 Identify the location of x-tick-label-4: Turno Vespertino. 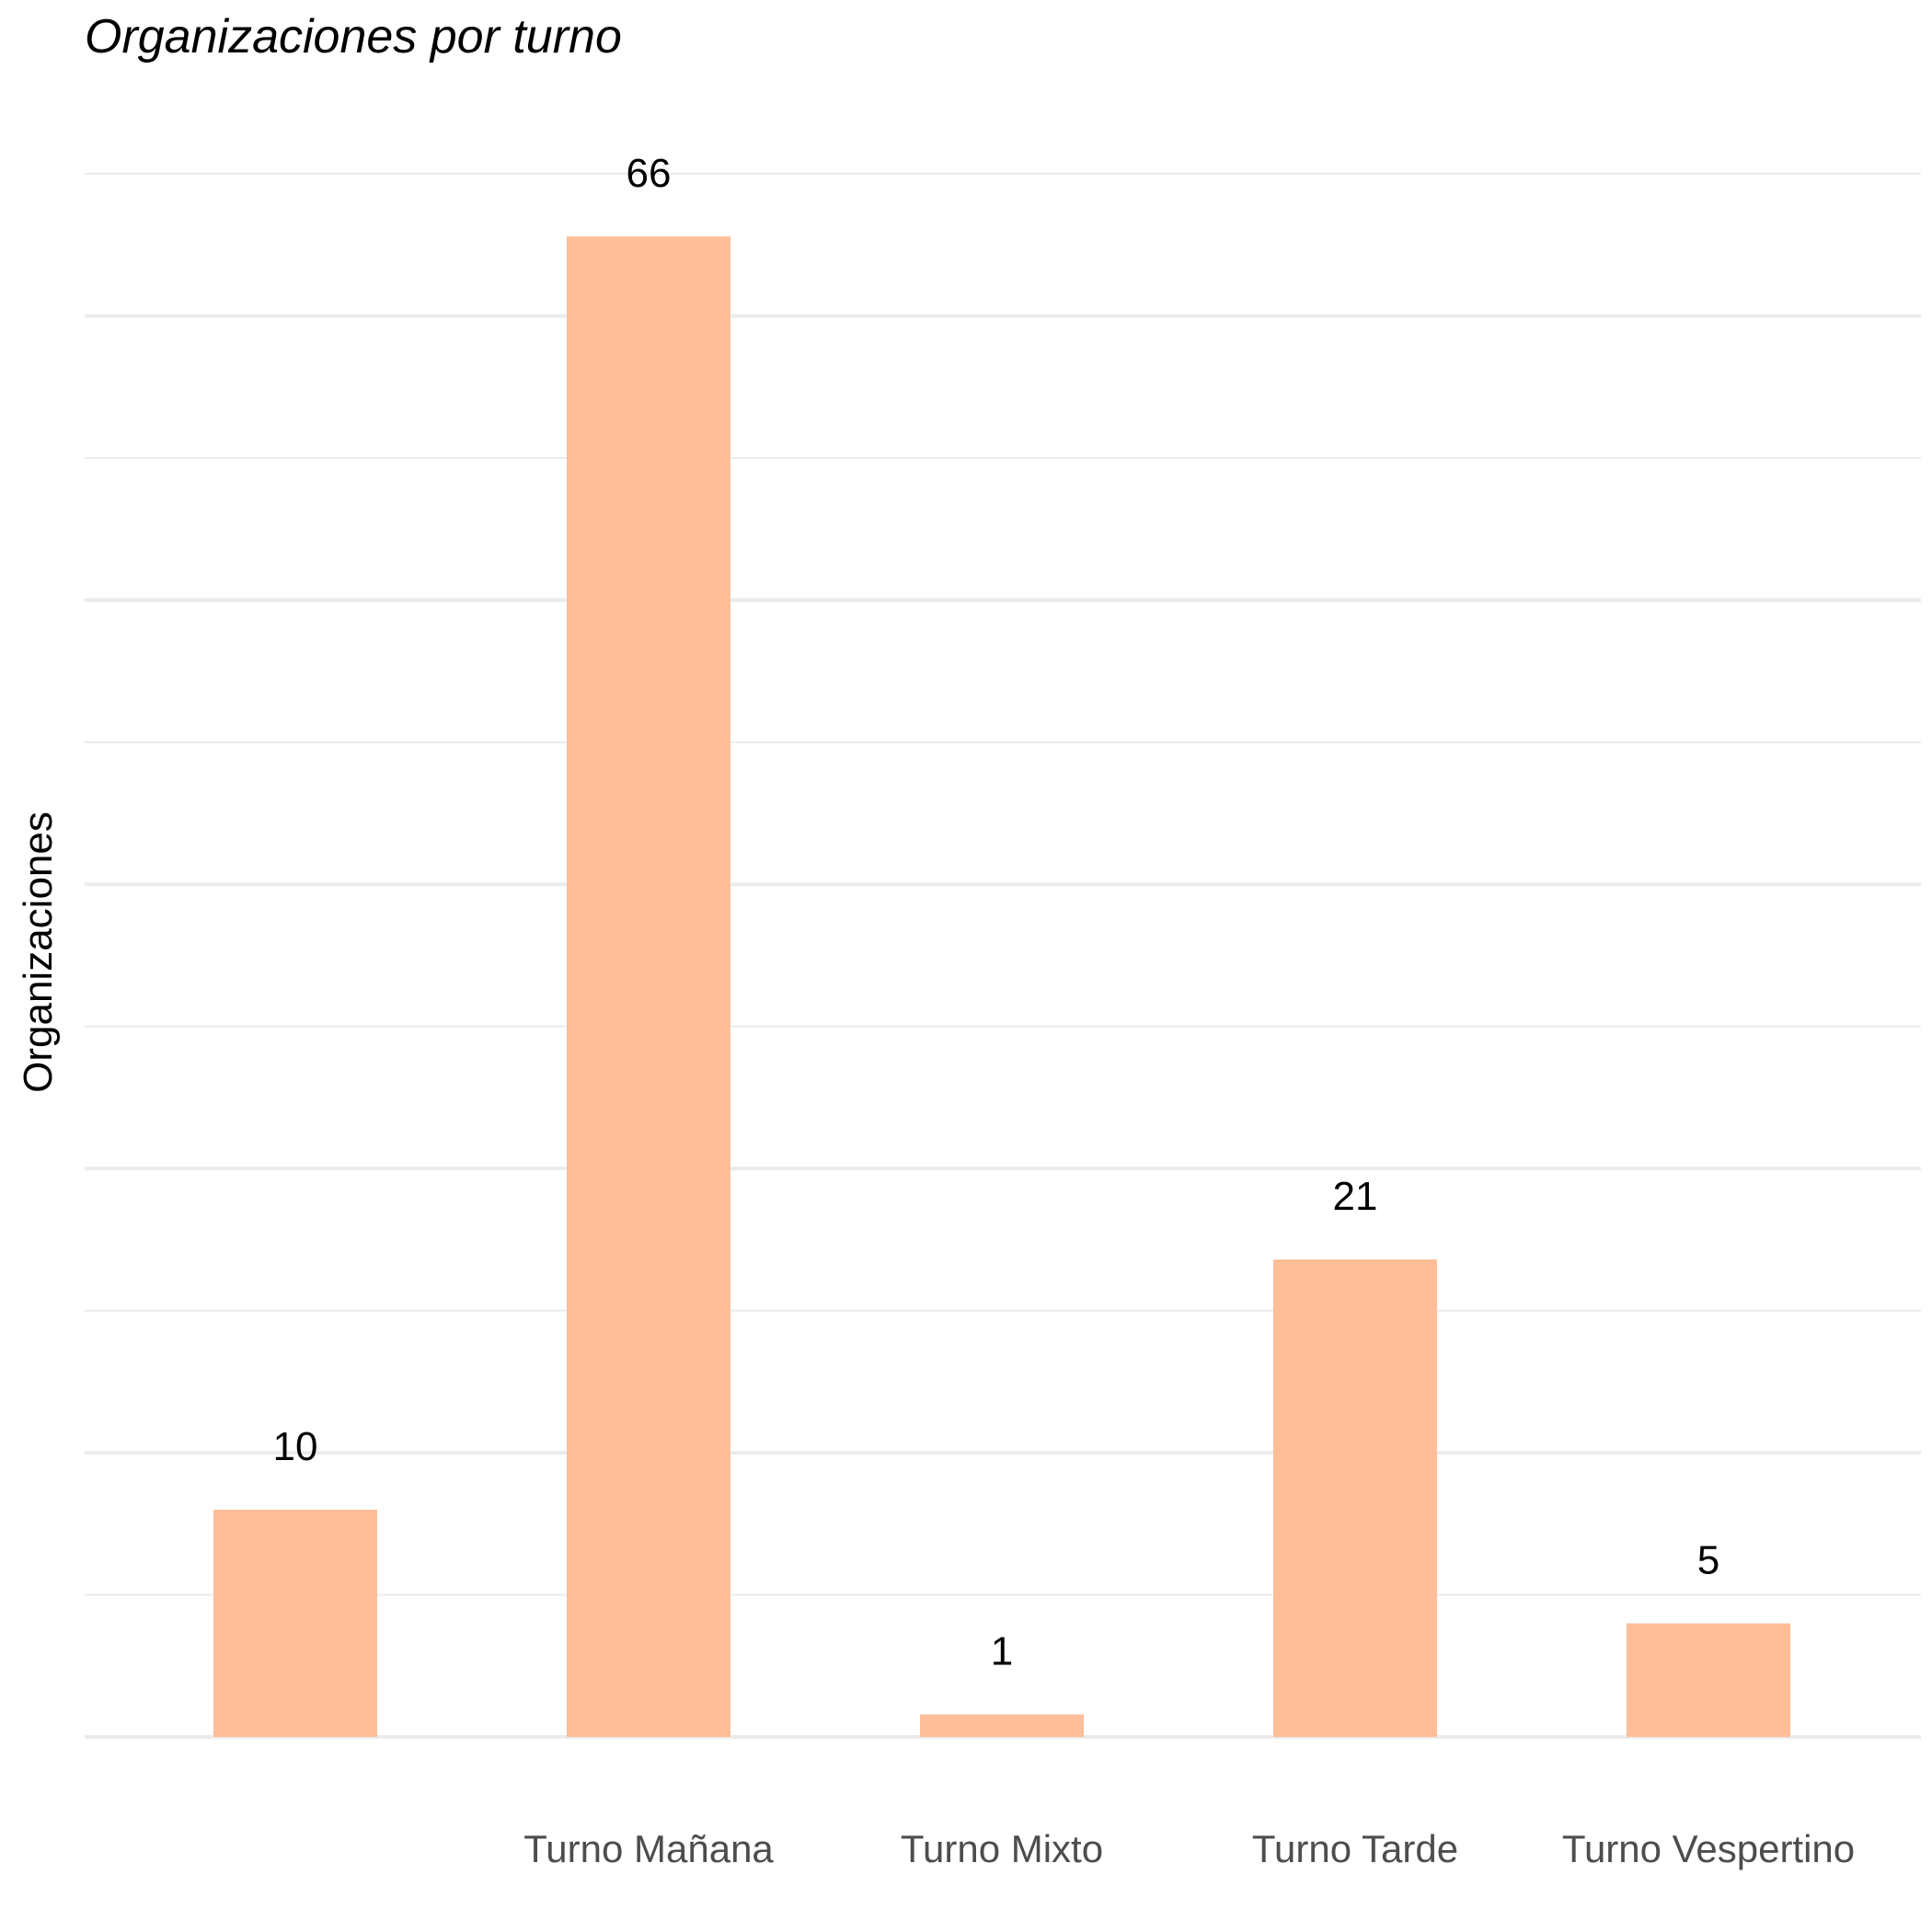
(1708, 1848).